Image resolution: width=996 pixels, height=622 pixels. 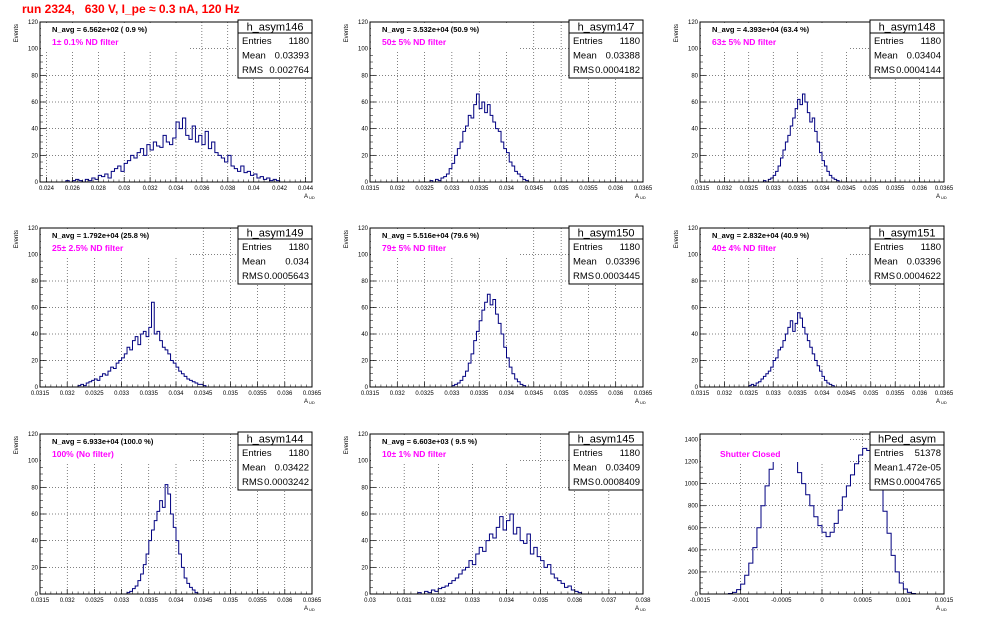 I want to click on y-axis: 0 200 400 600 800 1000 1200 1400, so click(x=695, y=518).